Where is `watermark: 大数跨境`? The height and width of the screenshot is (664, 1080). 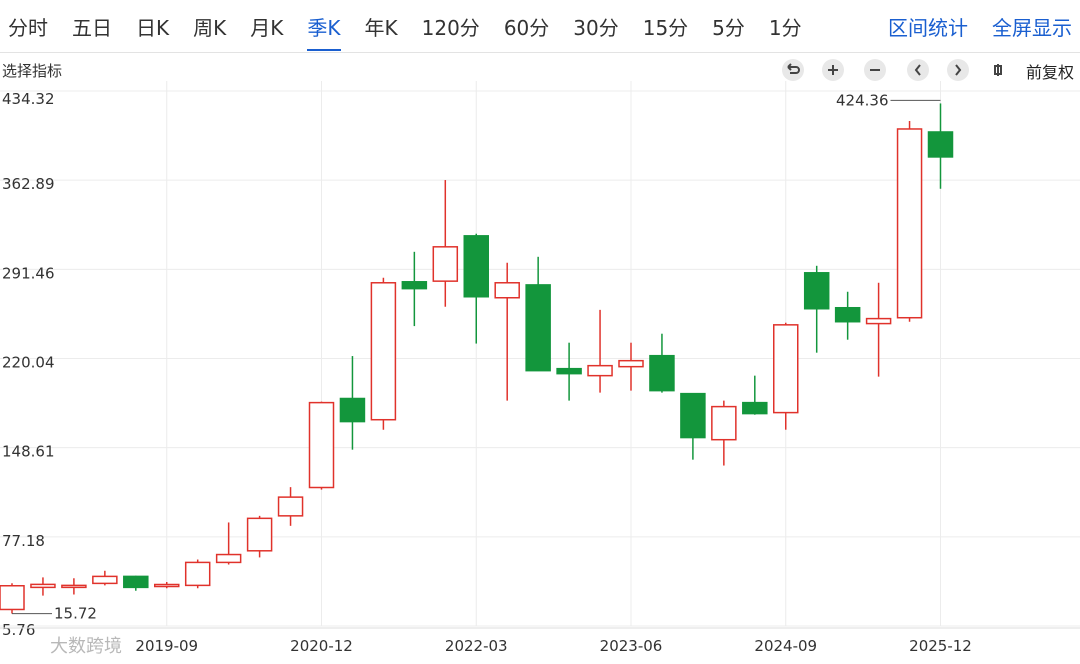
watermark: 大数跨境 is located at coordinates (86, 646).